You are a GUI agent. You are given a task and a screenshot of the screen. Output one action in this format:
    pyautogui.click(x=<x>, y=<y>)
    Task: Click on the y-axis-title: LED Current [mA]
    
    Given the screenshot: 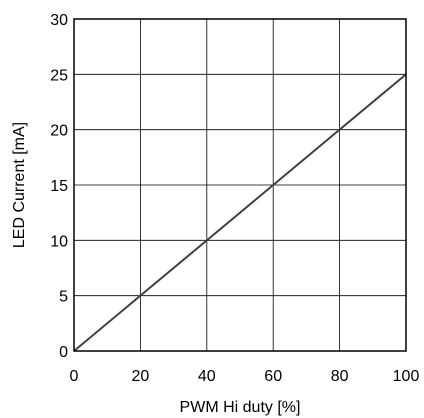 What is the action you would take?
    pyautogui.click(x=19, y=185)
    